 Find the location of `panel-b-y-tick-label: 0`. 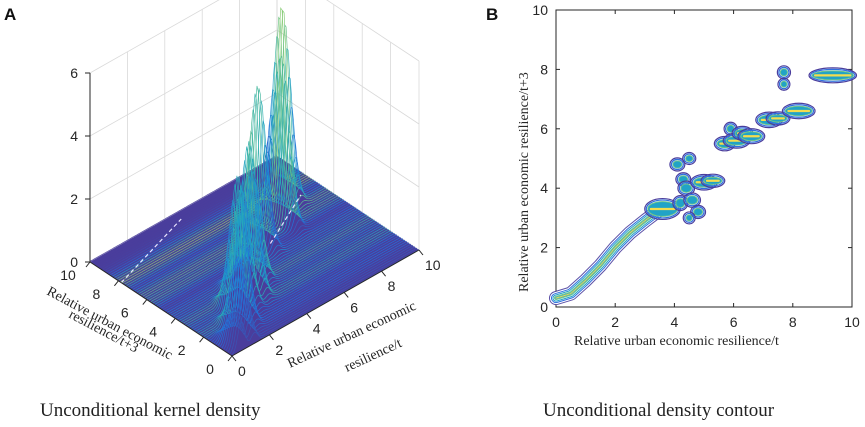

panel-b-y-tick-label: 0 is located at coordinates (544, 307).